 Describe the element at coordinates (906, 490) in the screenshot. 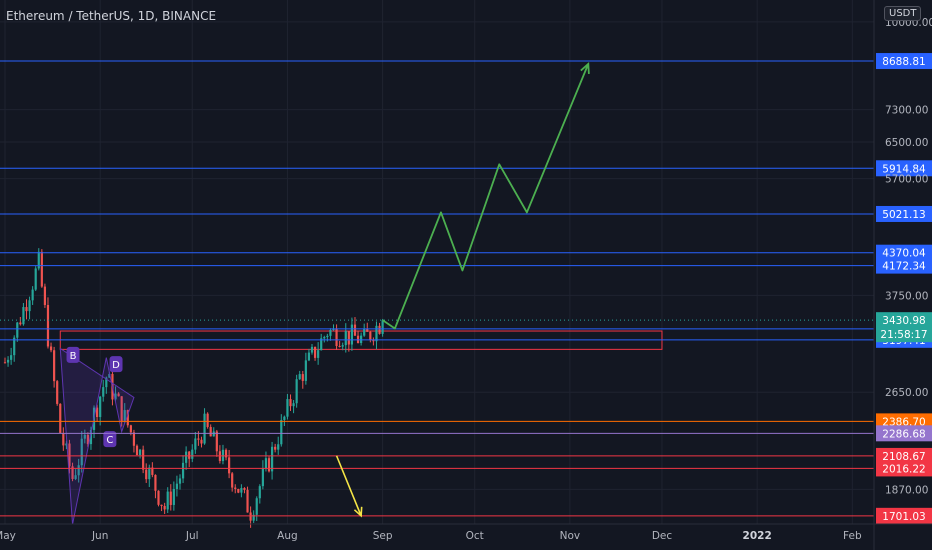

I see `y-tick-label: 1870.00` at that location.